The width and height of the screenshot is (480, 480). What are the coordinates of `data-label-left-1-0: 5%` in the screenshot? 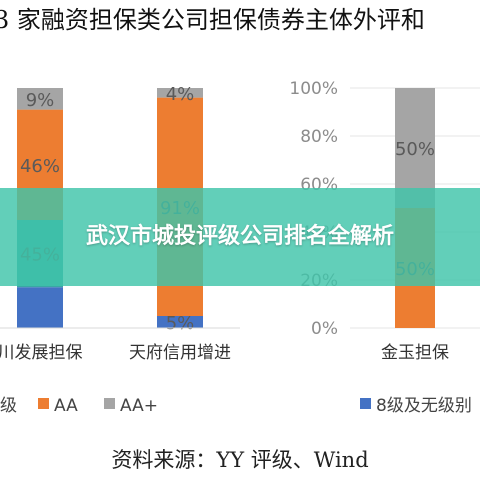 It's located at (180, 323).